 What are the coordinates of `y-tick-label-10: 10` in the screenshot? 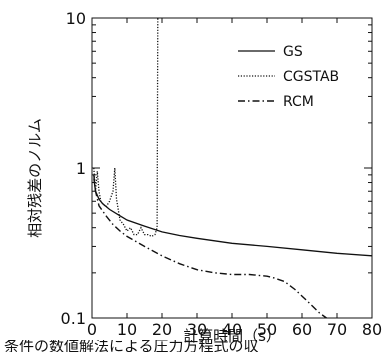 It's located at (76, 18).